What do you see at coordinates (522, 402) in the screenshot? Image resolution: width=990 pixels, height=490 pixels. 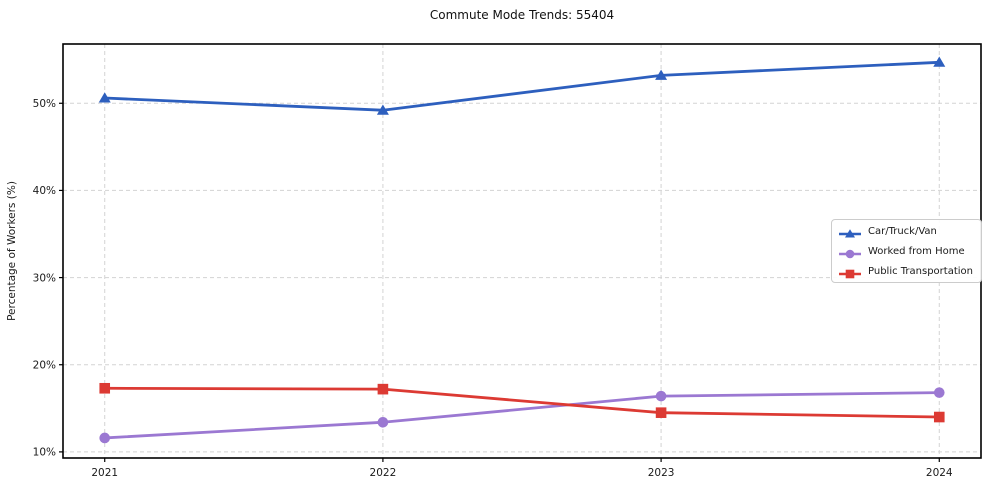 I see `series-line-public-transportation` at bounding box center [522, 402].